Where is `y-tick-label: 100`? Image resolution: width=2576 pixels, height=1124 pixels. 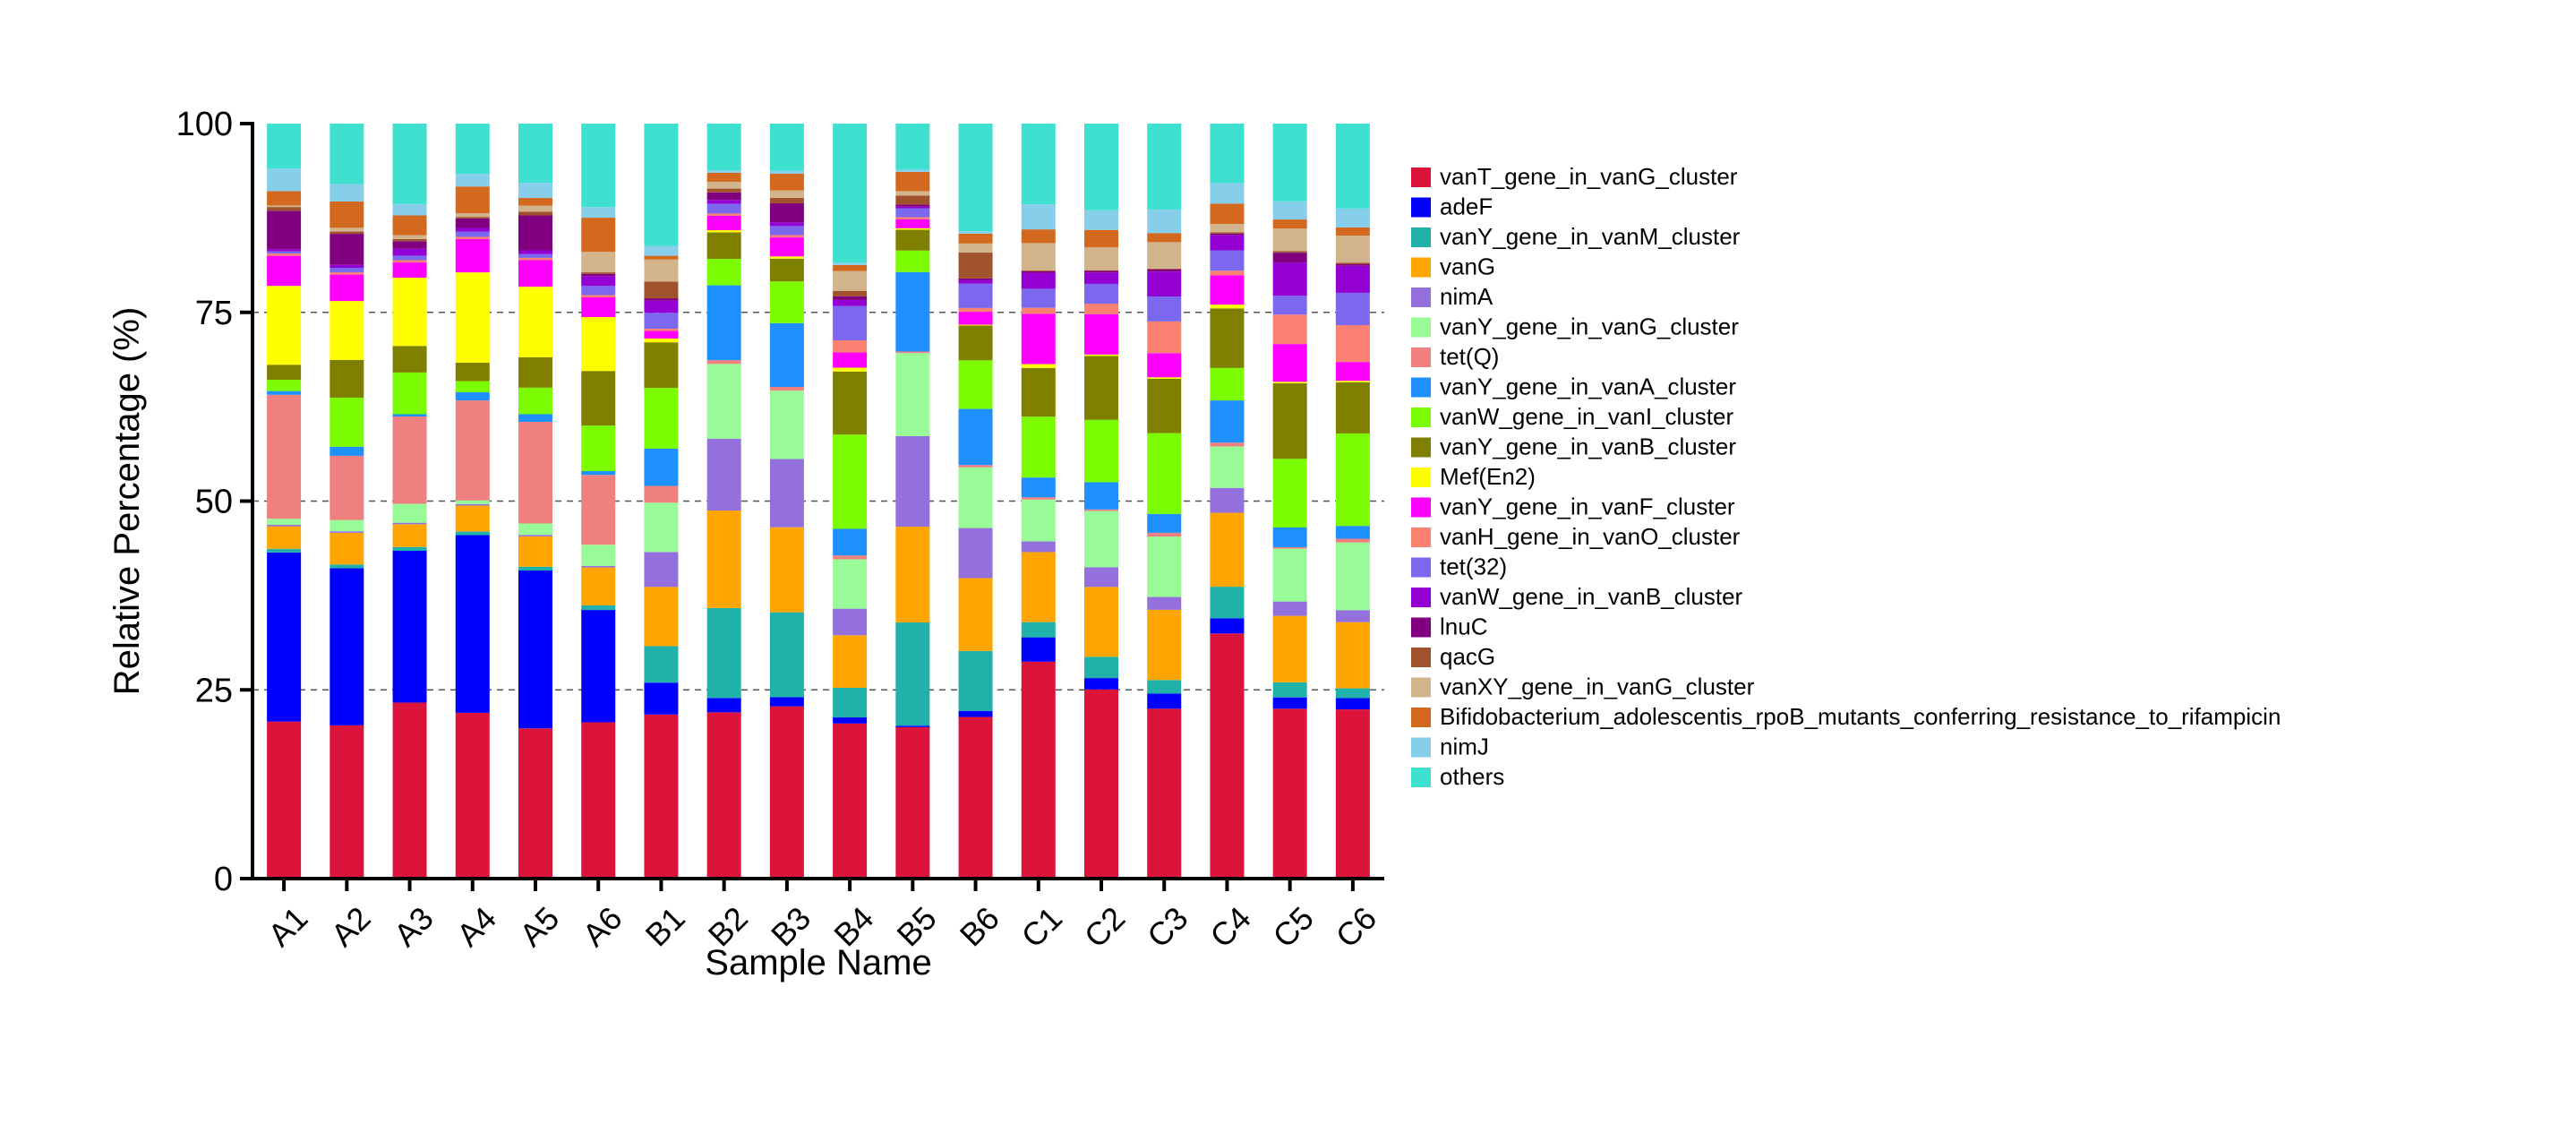
y-tick-label: 100 is located at coordinates (205, 124).